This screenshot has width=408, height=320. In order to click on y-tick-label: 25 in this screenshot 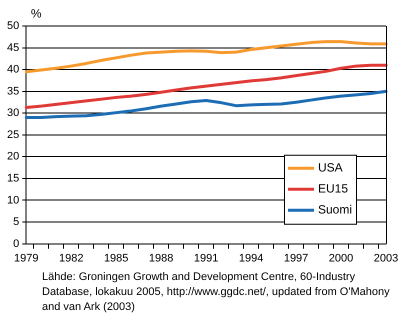, I will do `click(13, 134)`.